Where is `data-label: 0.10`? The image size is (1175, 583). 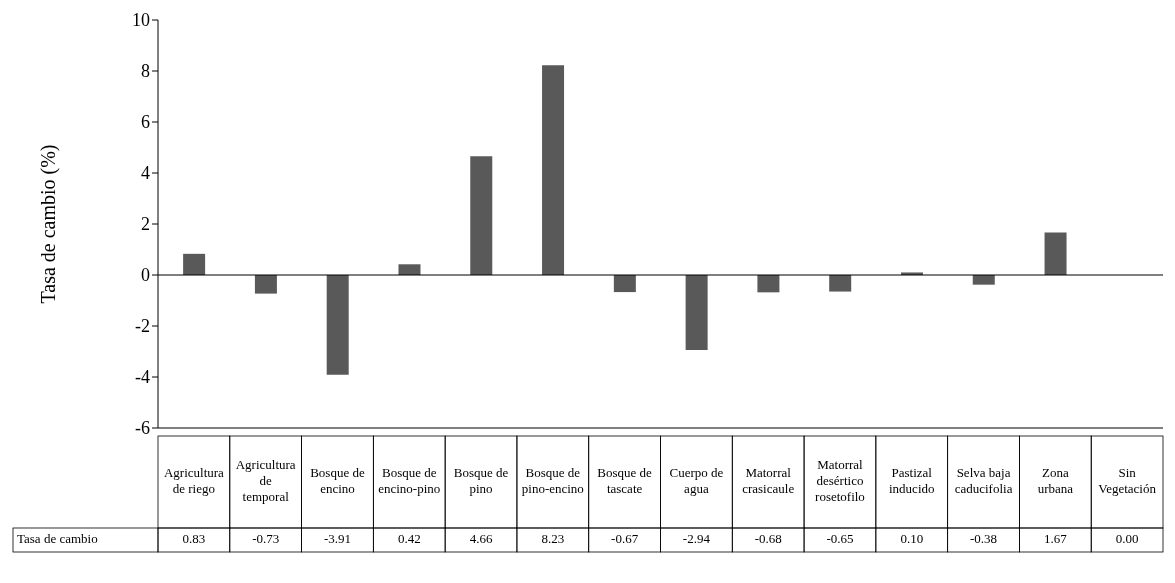
data-label: 0.10 is located at coordinates (912, 538).